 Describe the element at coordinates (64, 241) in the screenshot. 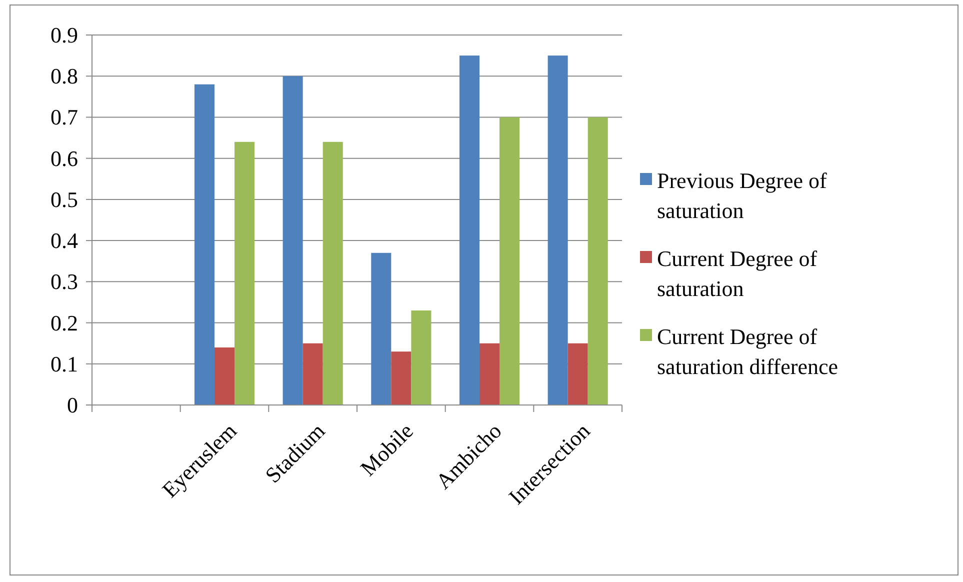

I see `y-tick-label: 0.4` at that location.